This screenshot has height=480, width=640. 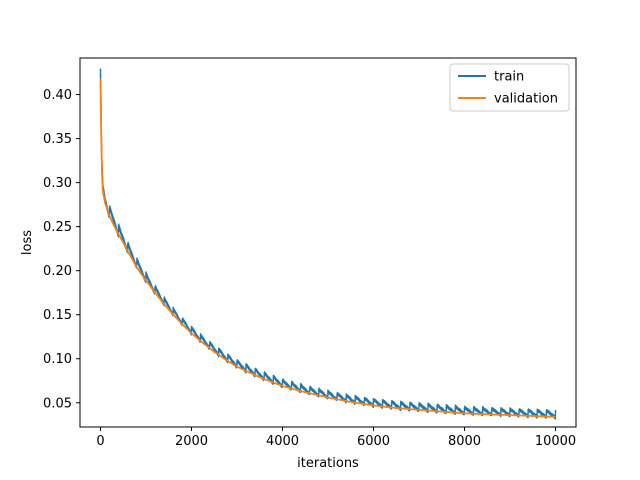 What do you see at coordinates (191, 441) in the screenshot?
I see `x-tick-label: 2000` at bounding box center [191, 441].